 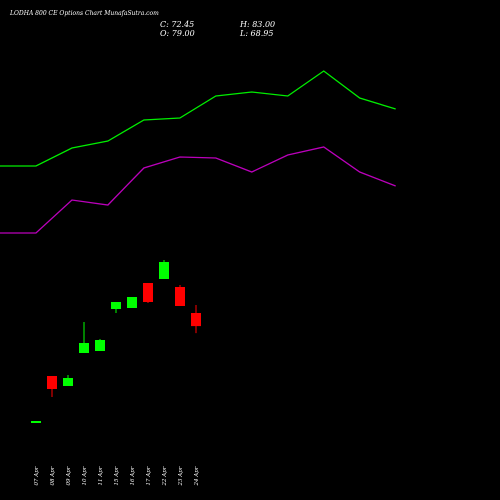 What do you see at coordinates (133, 475) in the screenshot?
I see `x-tick-label: 16 Apr` at bounding box center [133, 475].